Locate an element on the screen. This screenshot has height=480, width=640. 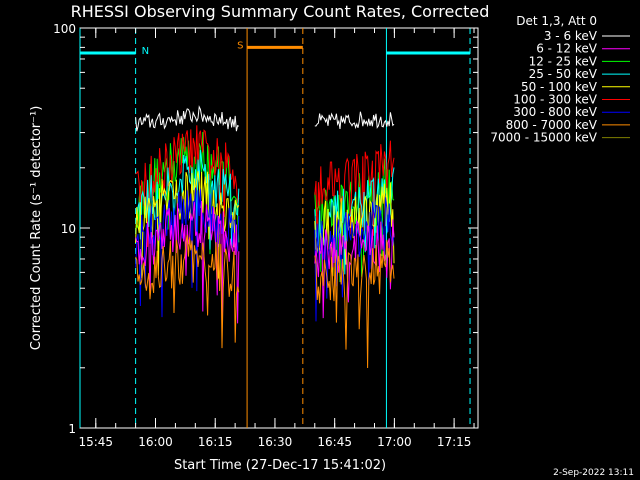
legend-entry-label: 50 - 100 keV is located at coordinates (559, 87).